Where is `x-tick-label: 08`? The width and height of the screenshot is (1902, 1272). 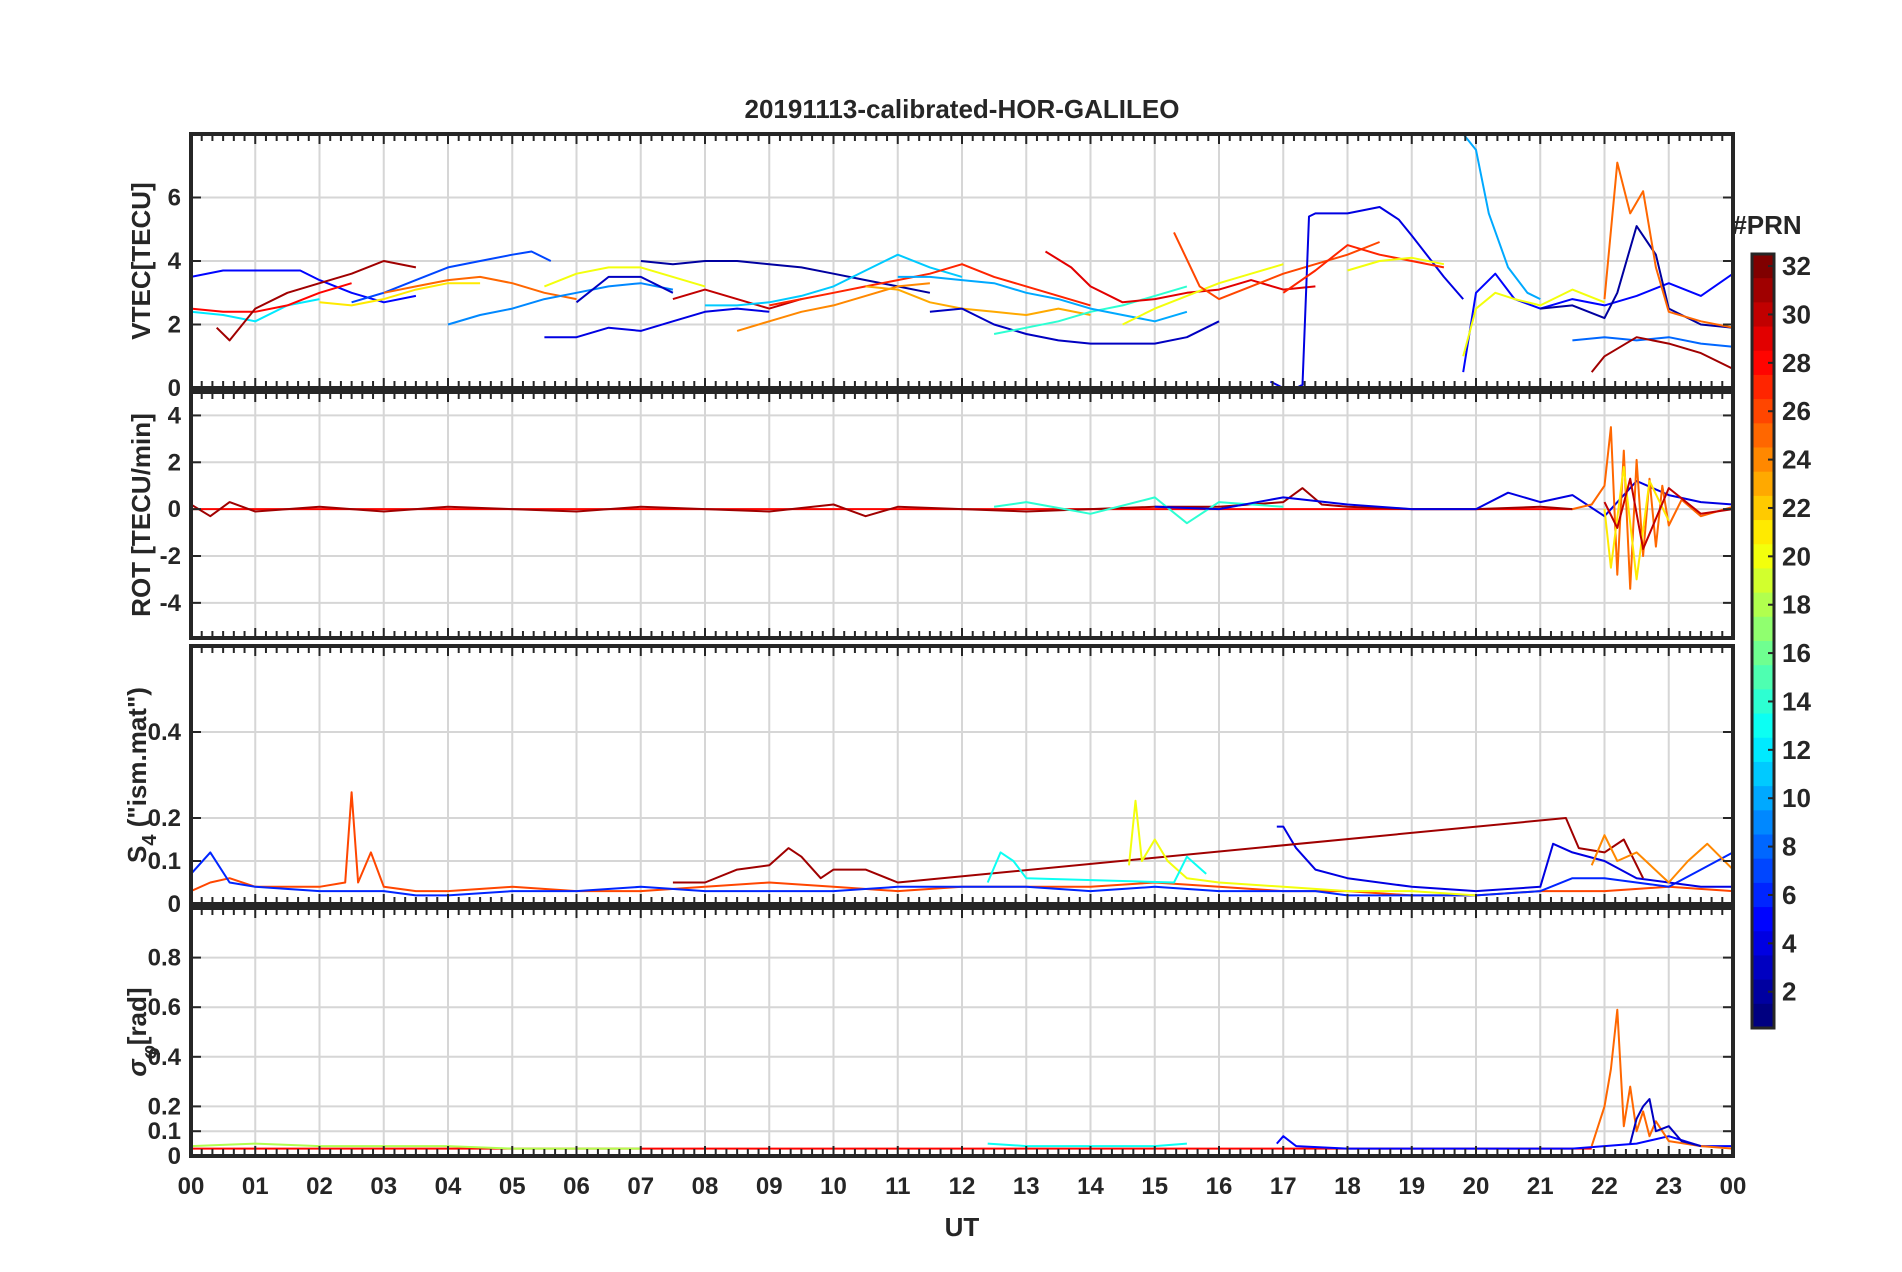
x-tick-label: 08 is located at coordinates (705, 1186).